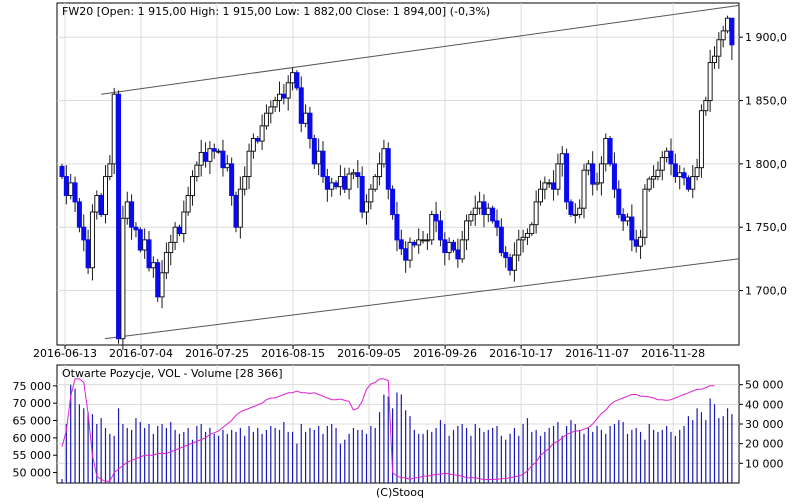  I want to click on price-x-tick-label: 2016-07-25, so click(217, 353).